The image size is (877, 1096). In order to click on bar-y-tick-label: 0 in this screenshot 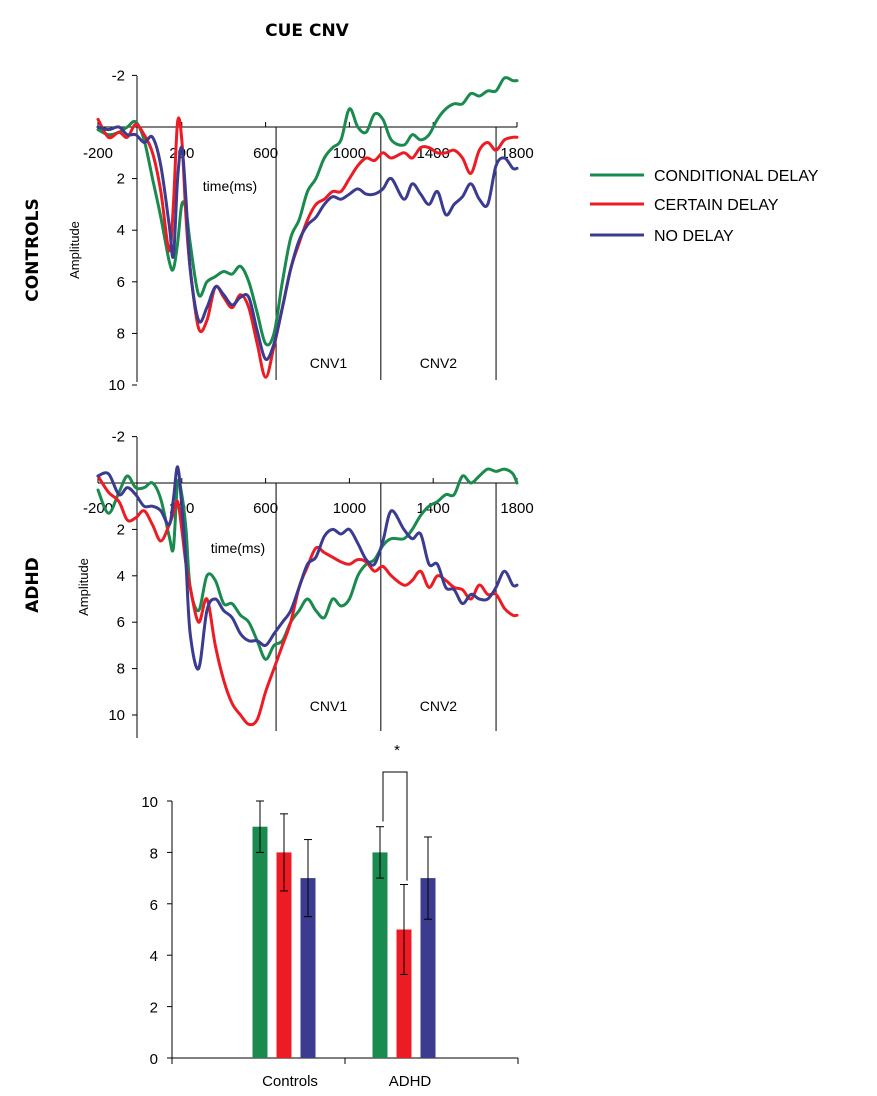, I will do `click(154, 1059)`.